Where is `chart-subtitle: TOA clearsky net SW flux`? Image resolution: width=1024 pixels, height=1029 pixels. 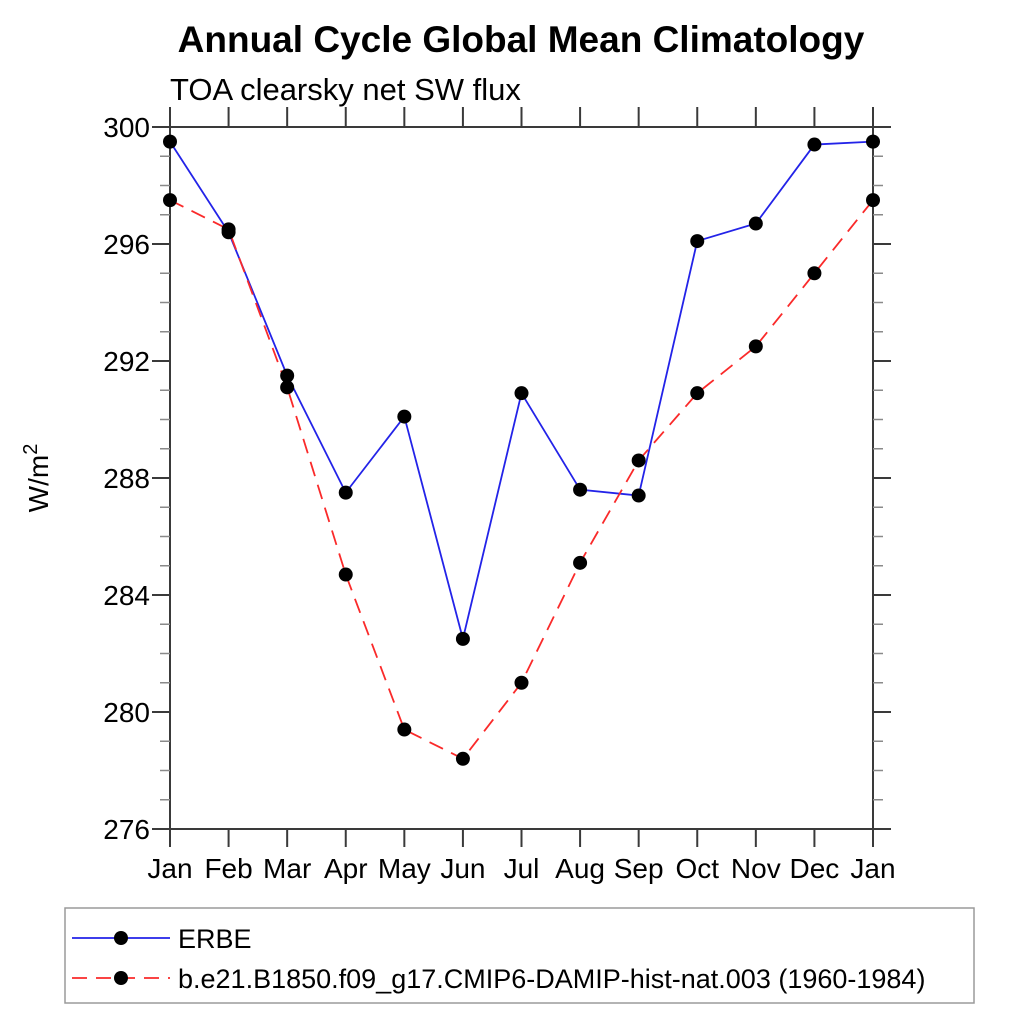 chart-subtitle: TOA clearsky net SW flux is located at coordinates (345, 89).